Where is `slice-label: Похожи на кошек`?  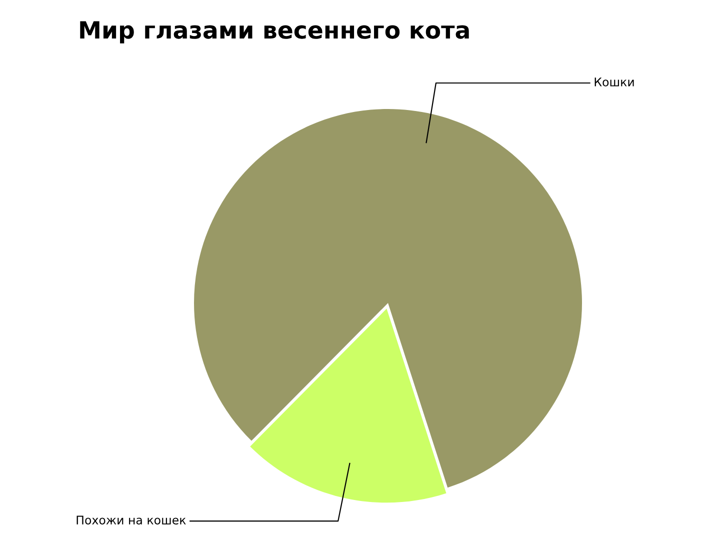 slice-label: Похожи на кошек is located at coordinates (131, 520).